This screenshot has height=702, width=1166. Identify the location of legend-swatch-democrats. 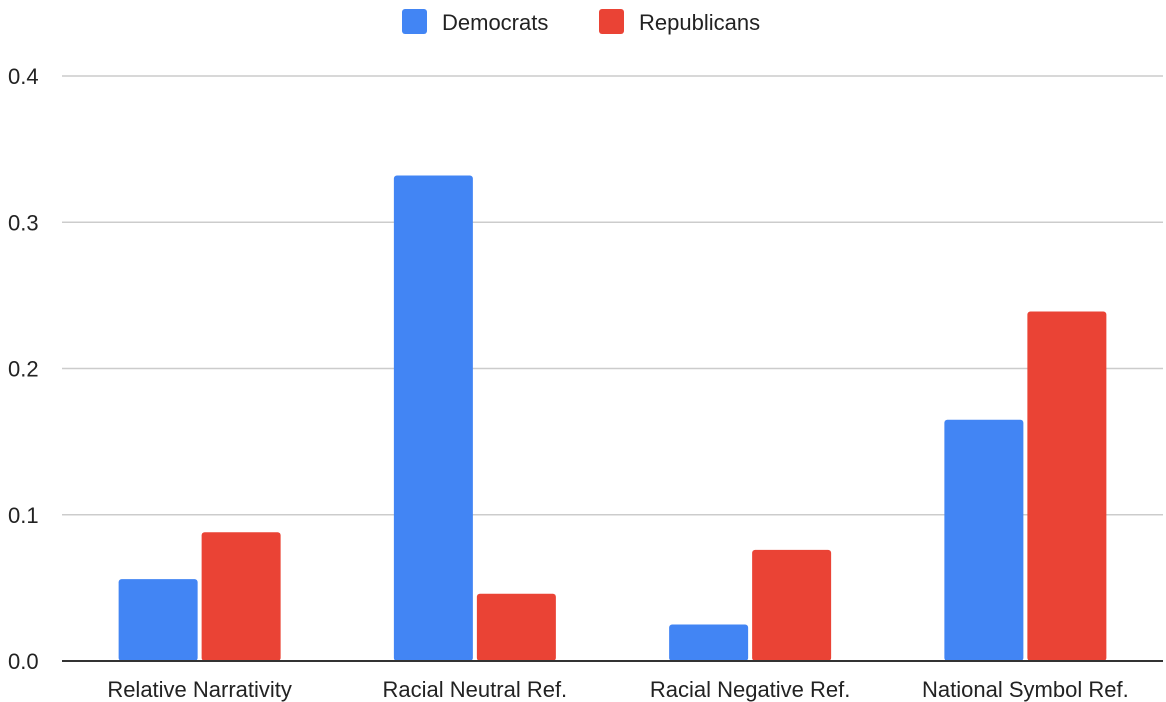
(414, 21).